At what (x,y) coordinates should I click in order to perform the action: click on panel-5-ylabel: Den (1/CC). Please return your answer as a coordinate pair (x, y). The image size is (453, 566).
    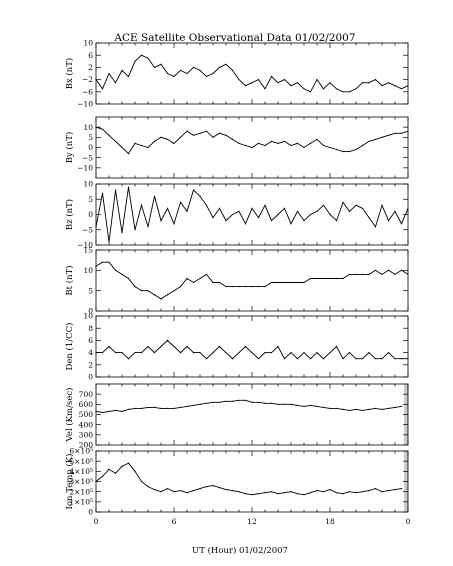
    Looking at the image, I should click on (69, 347).